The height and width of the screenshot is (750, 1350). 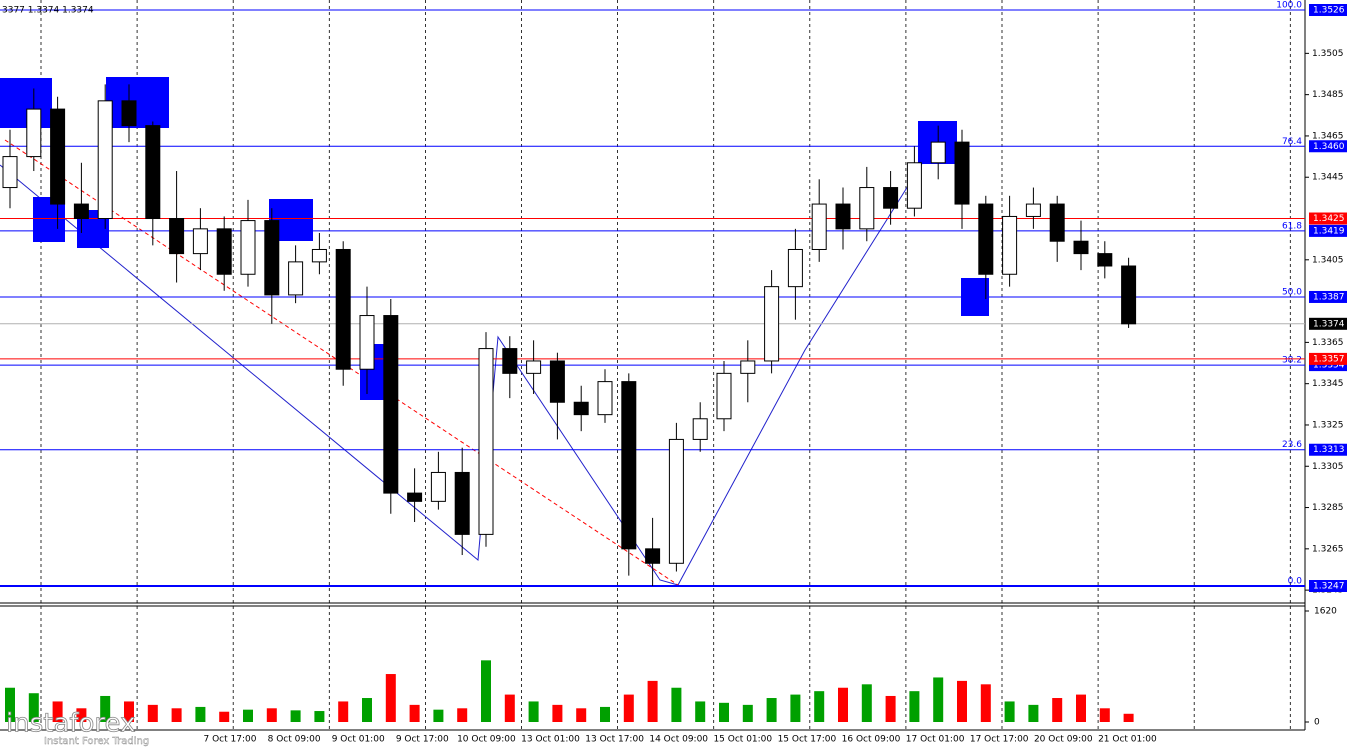 What do you see at coordinates (1328, 136) in the screenshot?
I see `y-tick-label: 1.3465` at bounding box center [1328, 136].